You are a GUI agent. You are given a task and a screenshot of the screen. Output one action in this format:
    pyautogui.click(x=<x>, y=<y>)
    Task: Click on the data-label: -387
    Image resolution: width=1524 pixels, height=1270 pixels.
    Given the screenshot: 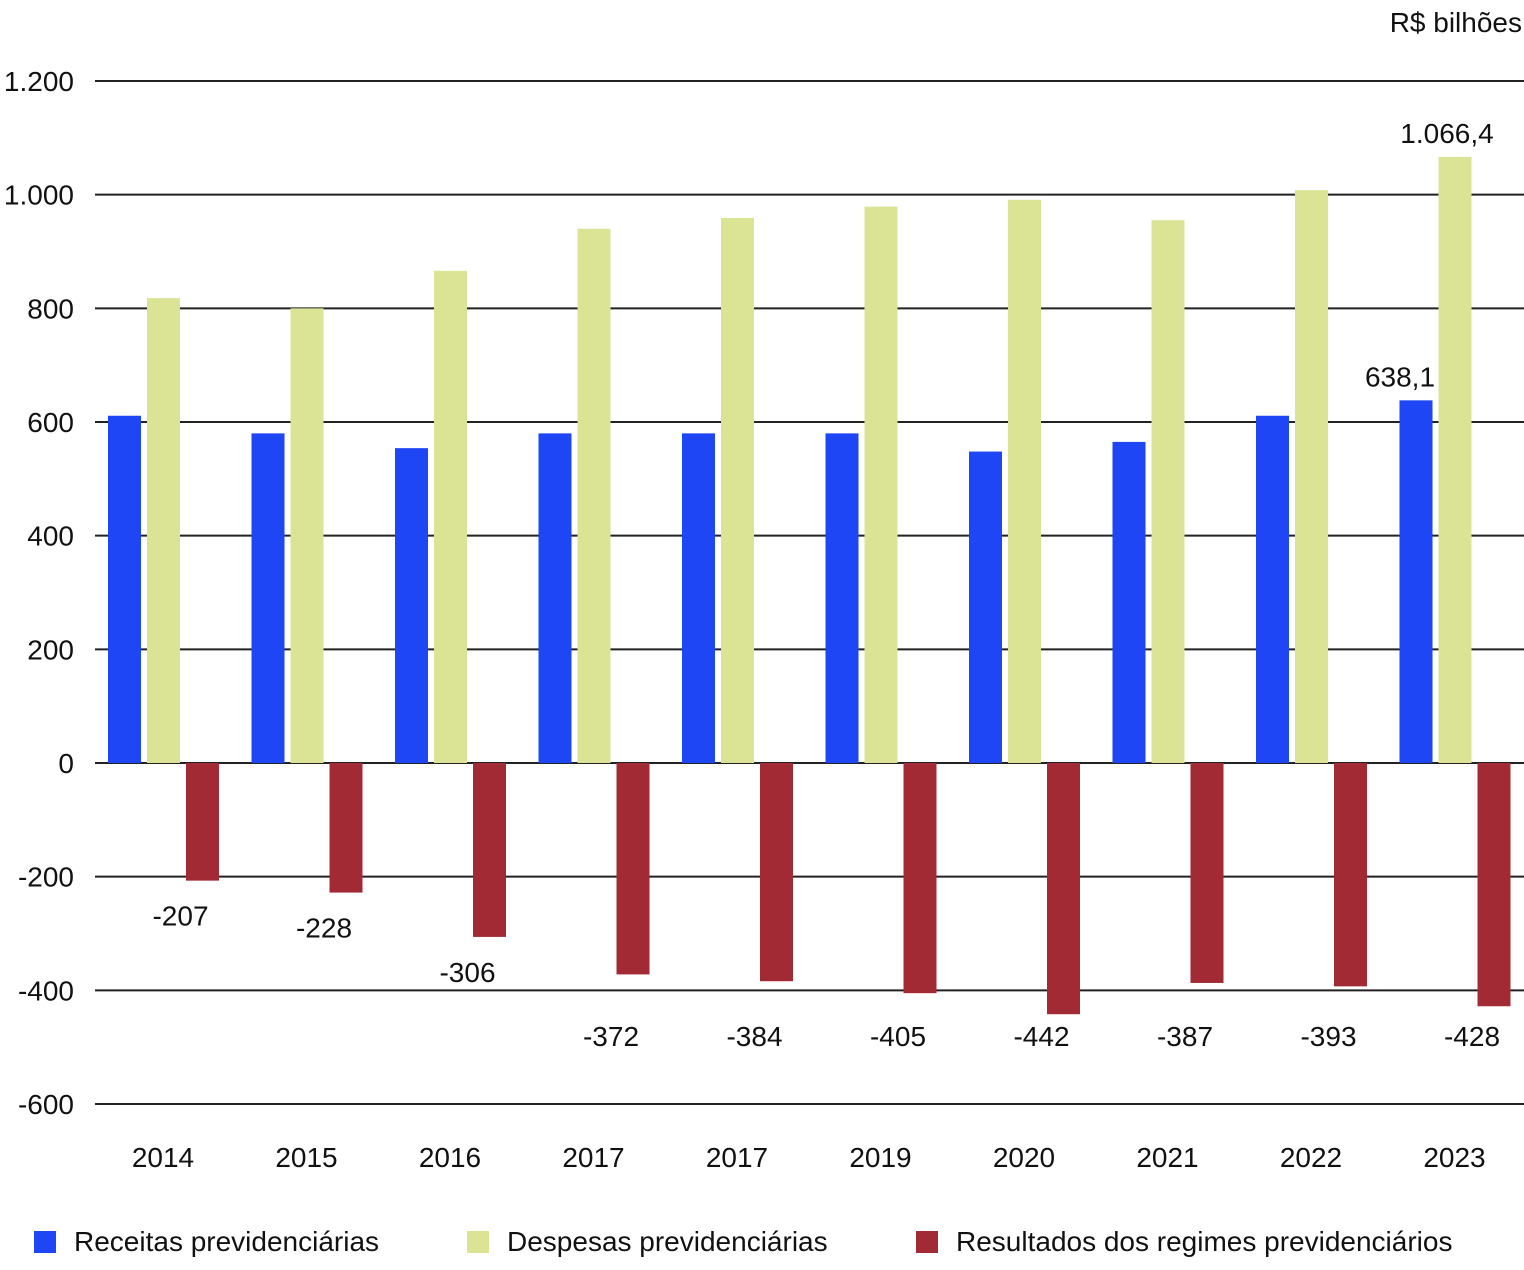 What is the action you would take?
    pyautogui.click(x=1185, y=1036)
    